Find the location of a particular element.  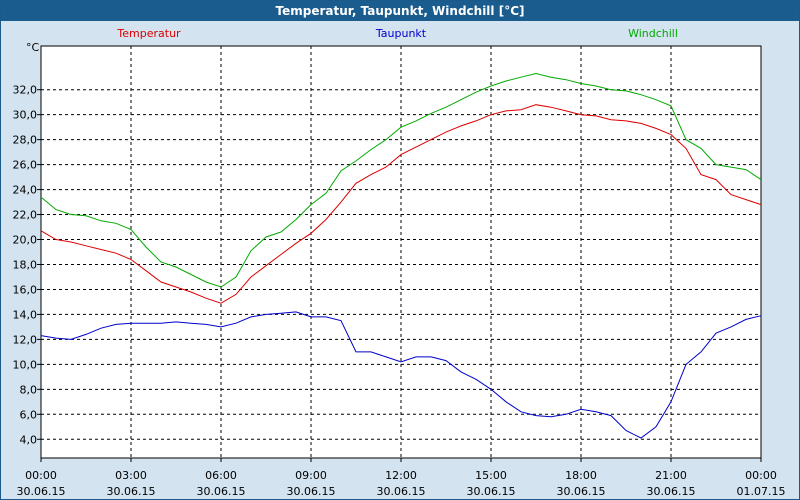

y-tick-label: 32,0 is located at coordinates (25, 90).